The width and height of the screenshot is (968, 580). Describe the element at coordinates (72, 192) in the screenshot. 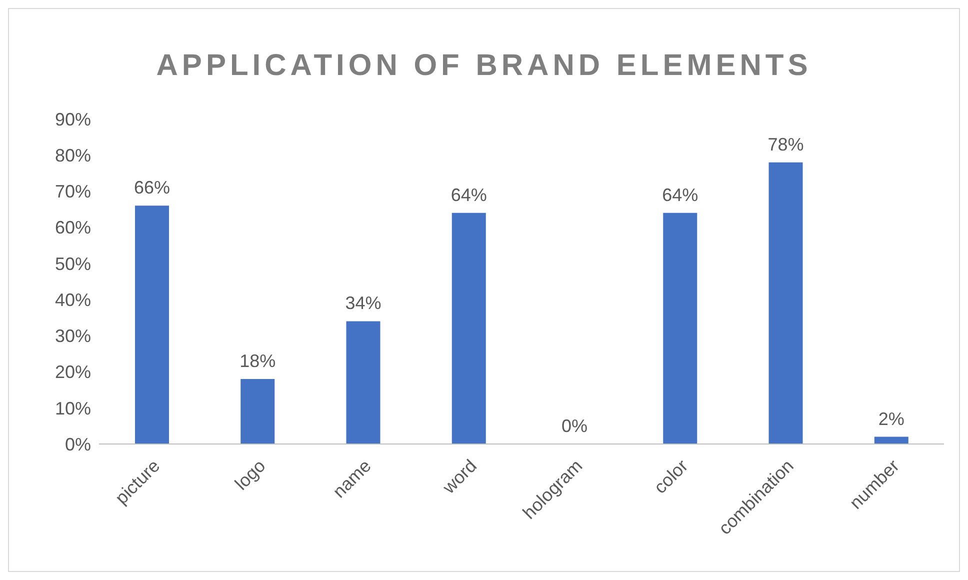

I see `y-tick-label: 70%` at that location.